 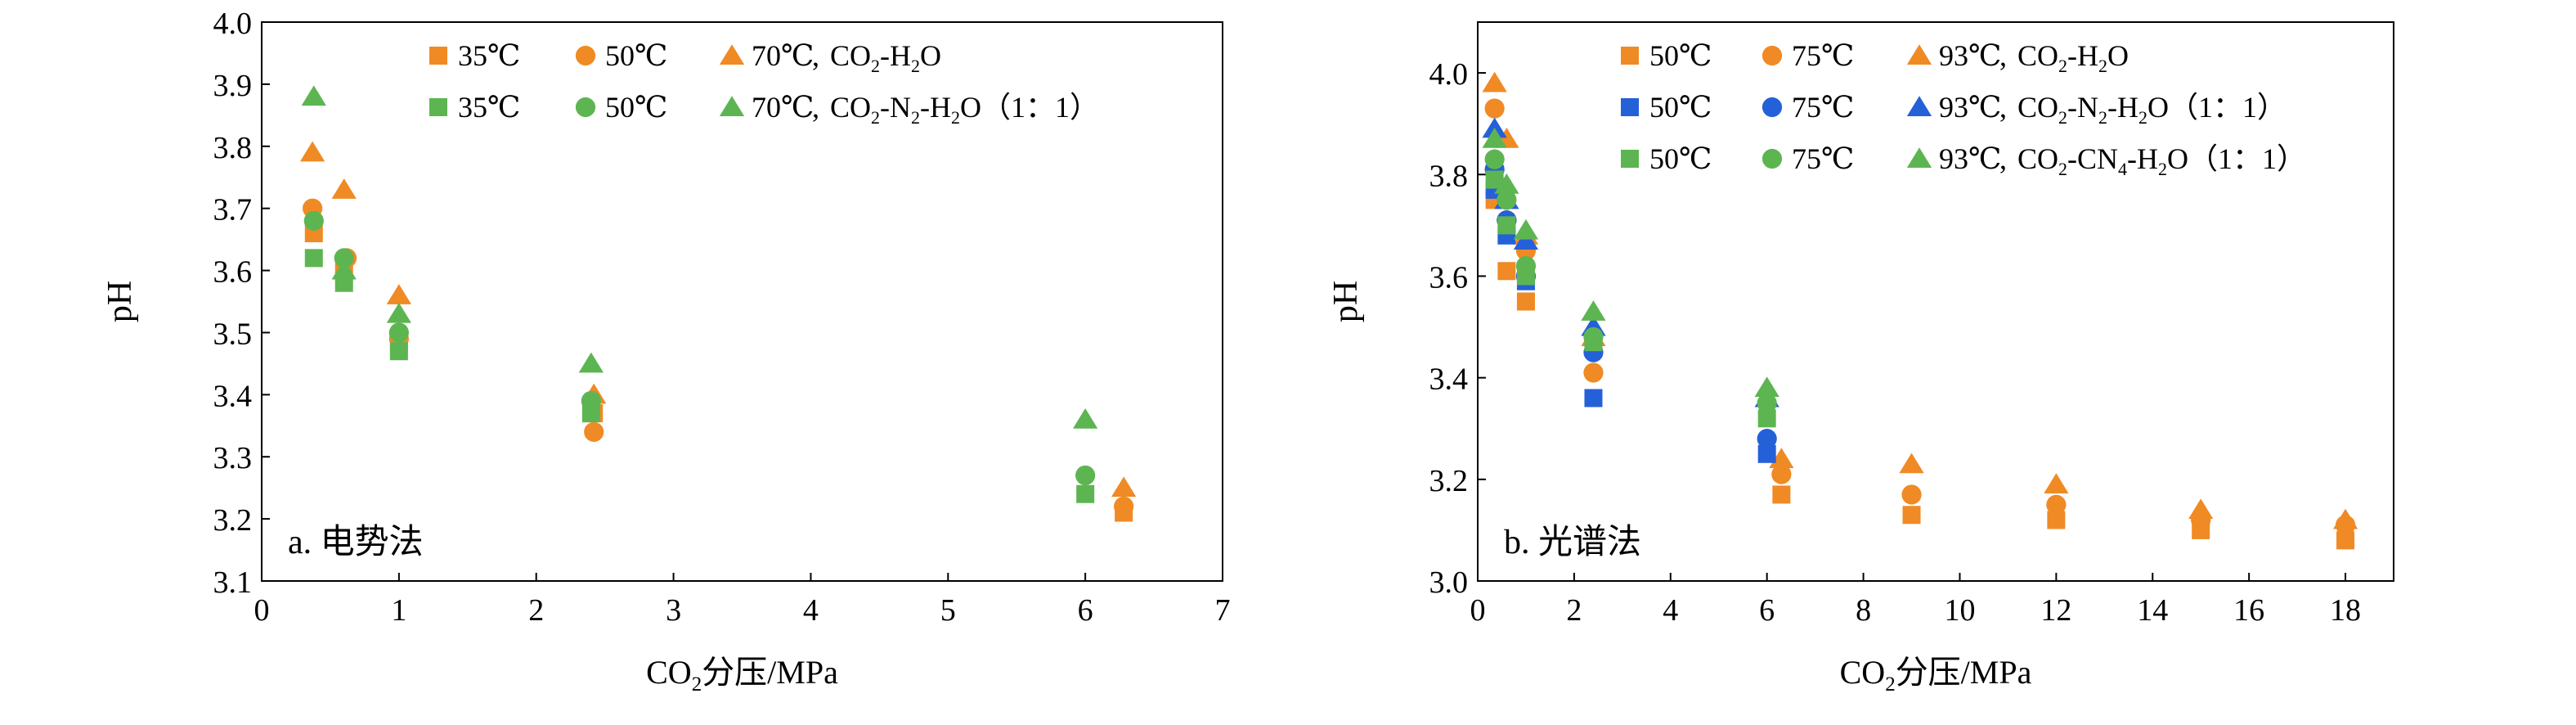 I want to click on y-tick-label: 3.9, so click(x=233, y=86).